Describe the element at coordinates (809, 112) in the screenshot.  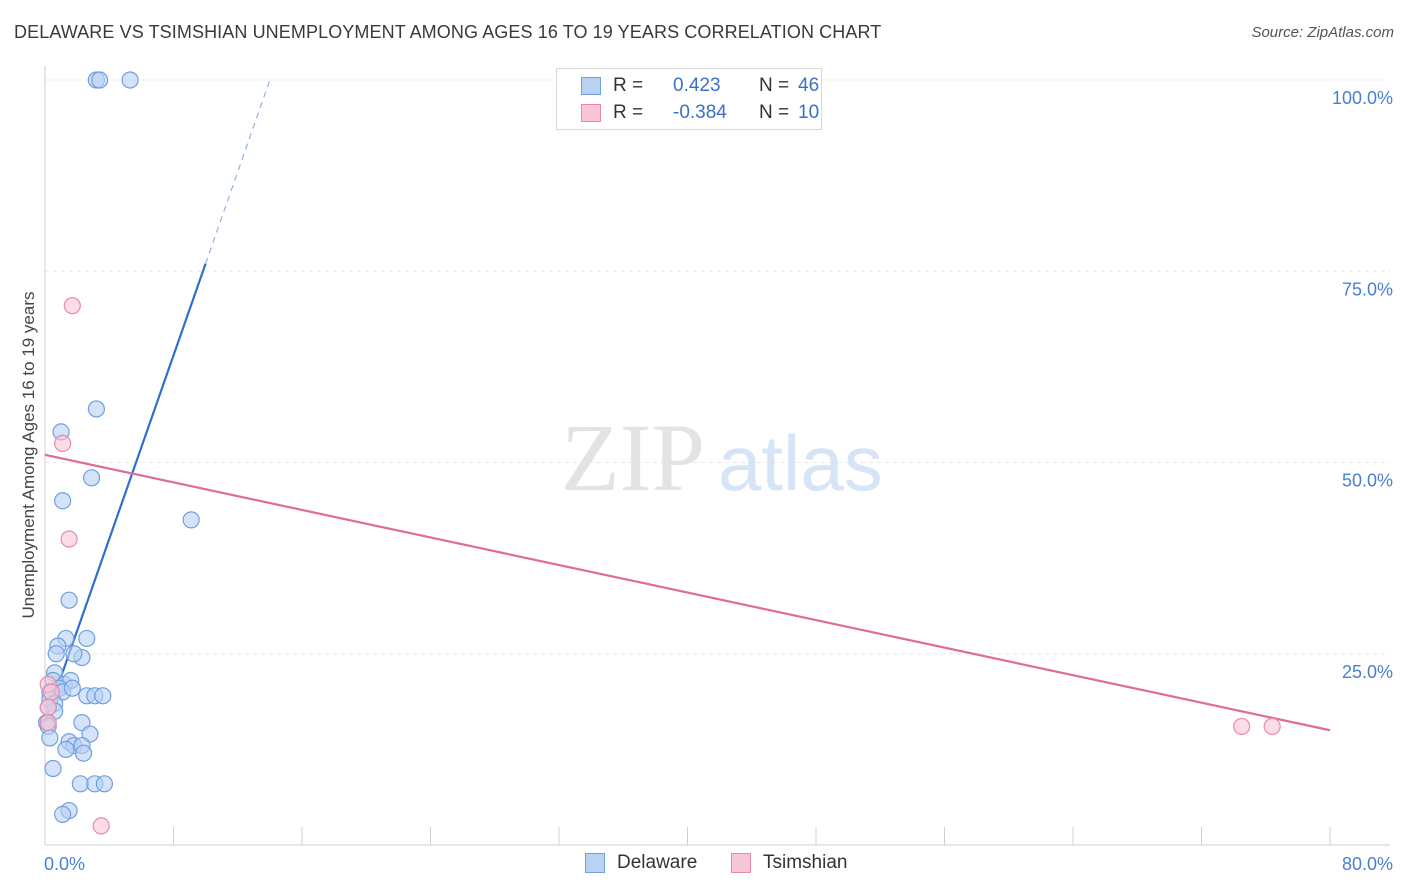
I see `n-value: 10` at that location.